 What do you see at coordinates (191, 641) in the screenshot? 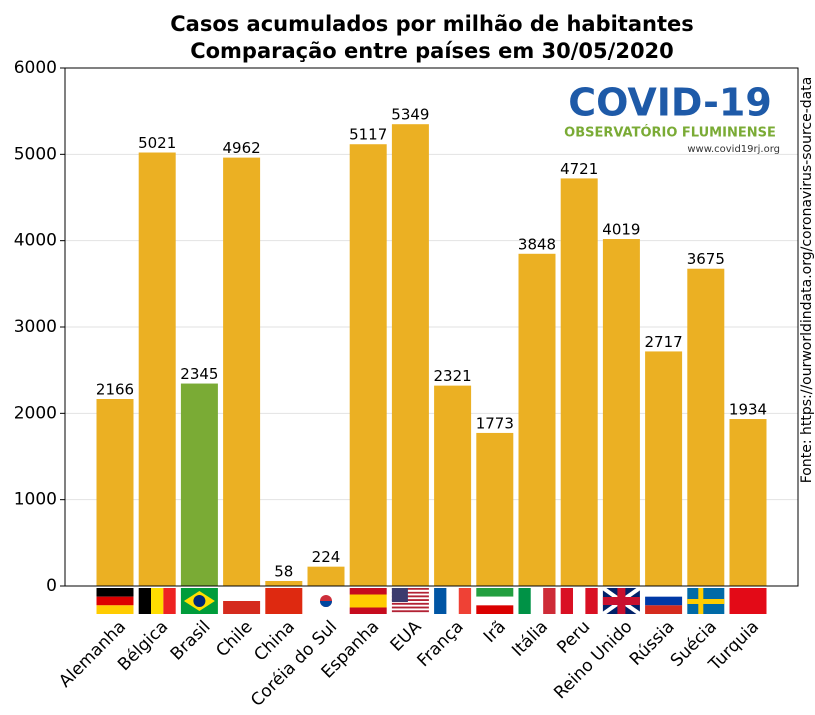
I see `x-tick-label: Brasil` at bounding box center [191, 641].